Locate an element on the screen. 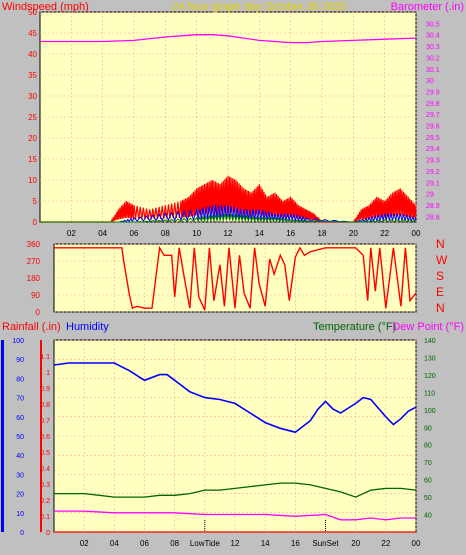 This screenshot has height=555, width=466. wind-x-tick-label: 08 is located at coordinates (165, 233).